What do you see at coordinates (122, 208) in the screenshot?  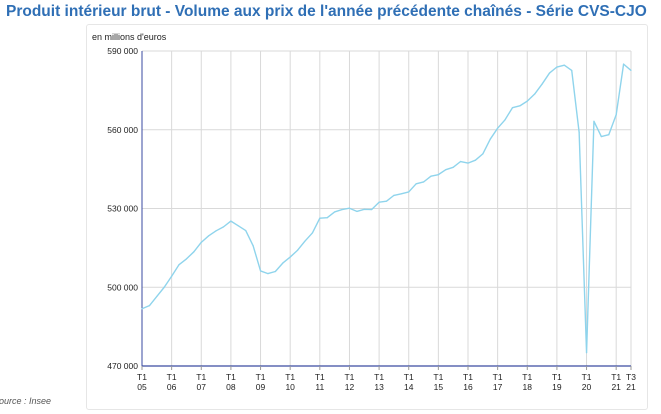 I see `y-axis-ticks: 470 000 500 000 530 000 560 000 590 000` at bounding box center [122, 208].